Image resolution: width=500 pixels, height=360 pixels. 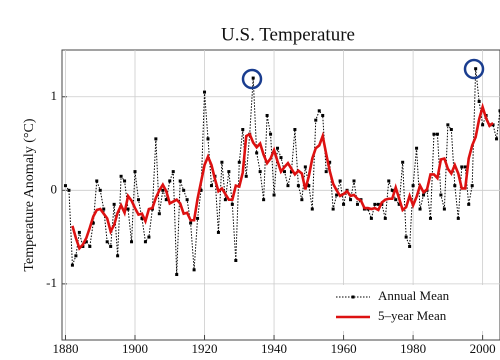 What do you see at coordinates (483, 348) in the screenshot?
I see `x-tick-label: 2000` at bounding box center [483, 348].